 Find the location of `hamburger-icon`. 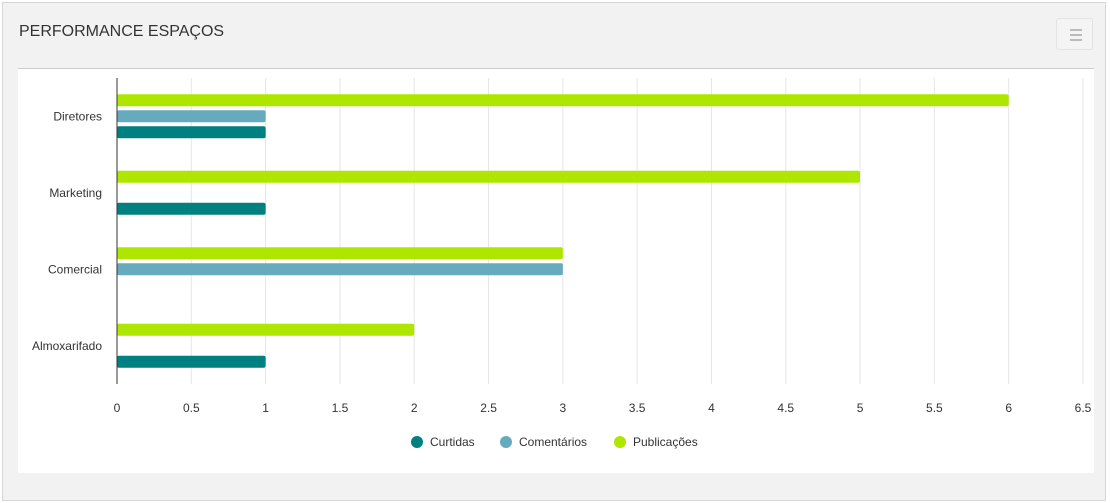

hamburger-icon is located at coordinates (1076, 30).